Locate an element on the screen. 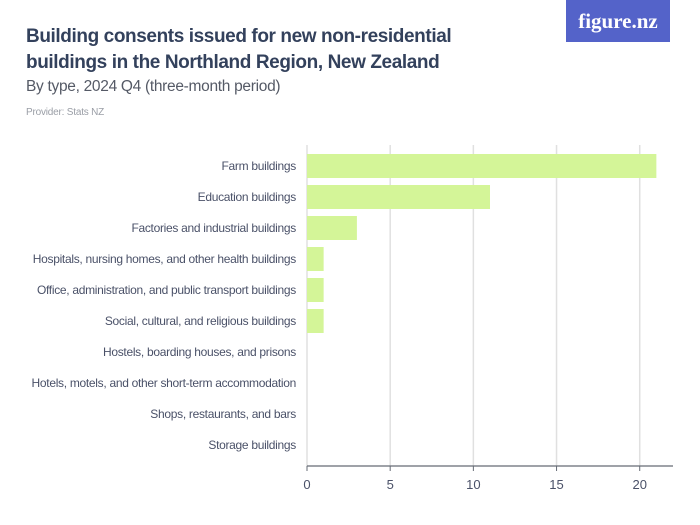 The width and height of the screenshot is (700, 525). category-label: Storage buildings is located at coordinates (252, 445).